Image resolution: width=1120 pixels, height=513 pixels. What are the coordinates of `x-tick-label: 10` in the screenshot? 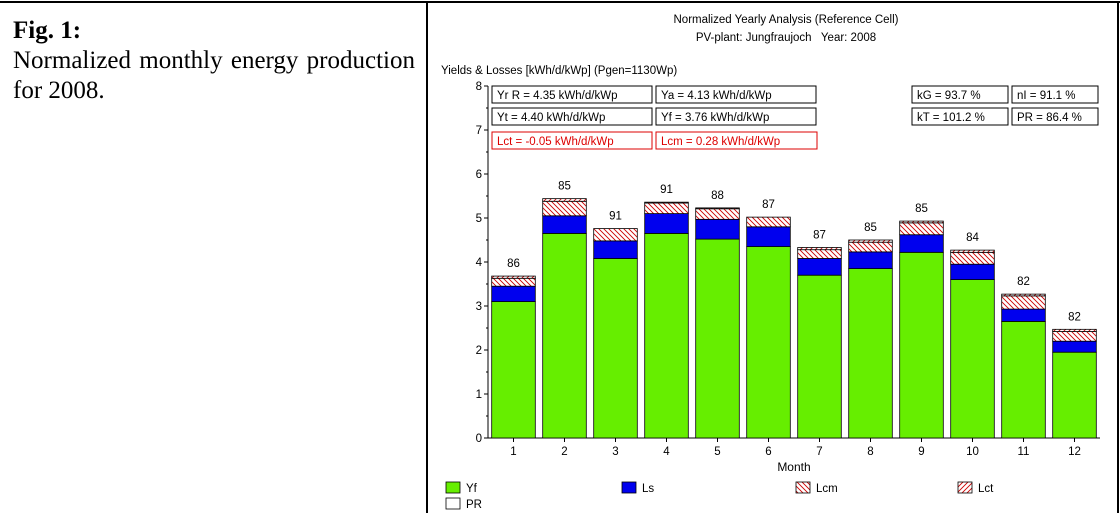 It's located at (972, 452).